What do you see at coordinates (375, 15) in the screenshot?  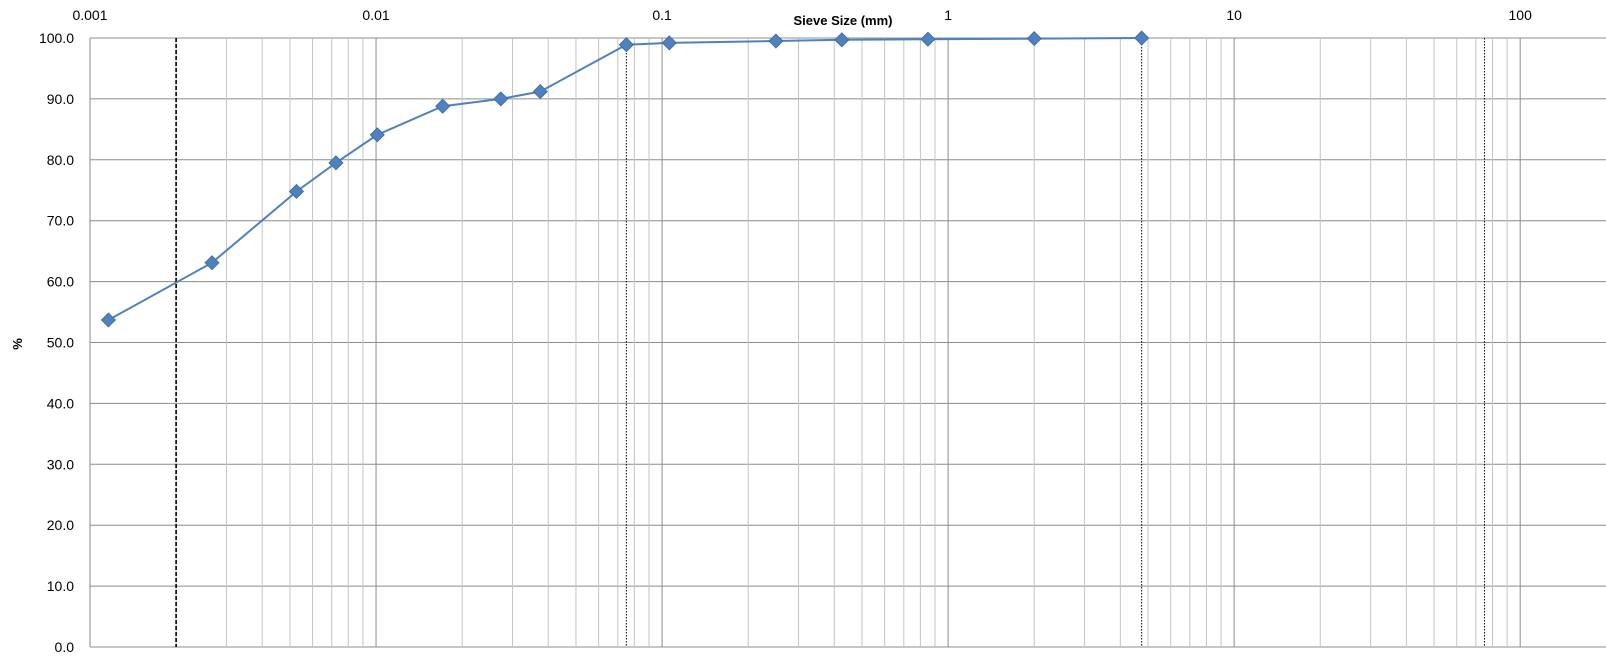 I see `x-tick-label: 0.01` at bounding box center [375, 15].